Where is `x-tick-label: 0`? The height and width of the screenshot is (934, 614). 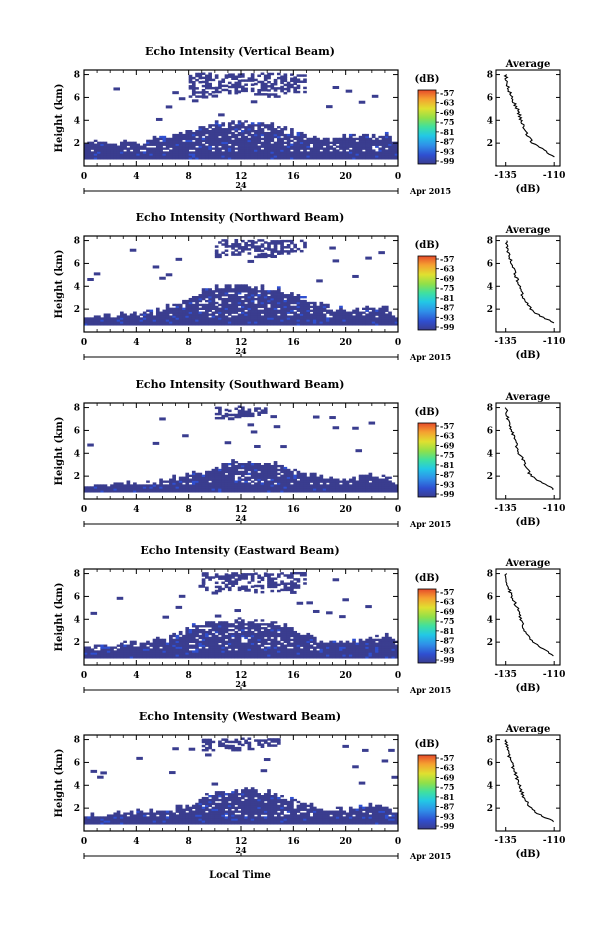 x-tick-label: 0 is located at coordinates (84, 177).